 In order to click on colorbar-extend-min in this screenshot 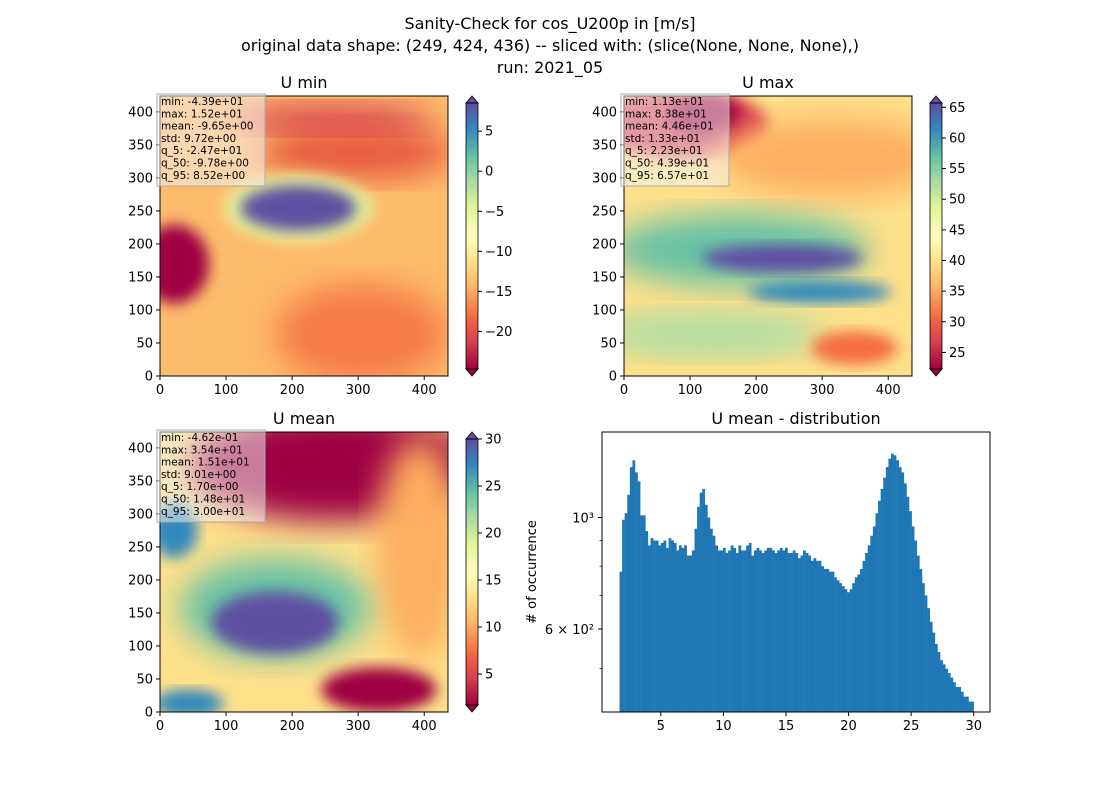, I will do `click(472, 372)`.